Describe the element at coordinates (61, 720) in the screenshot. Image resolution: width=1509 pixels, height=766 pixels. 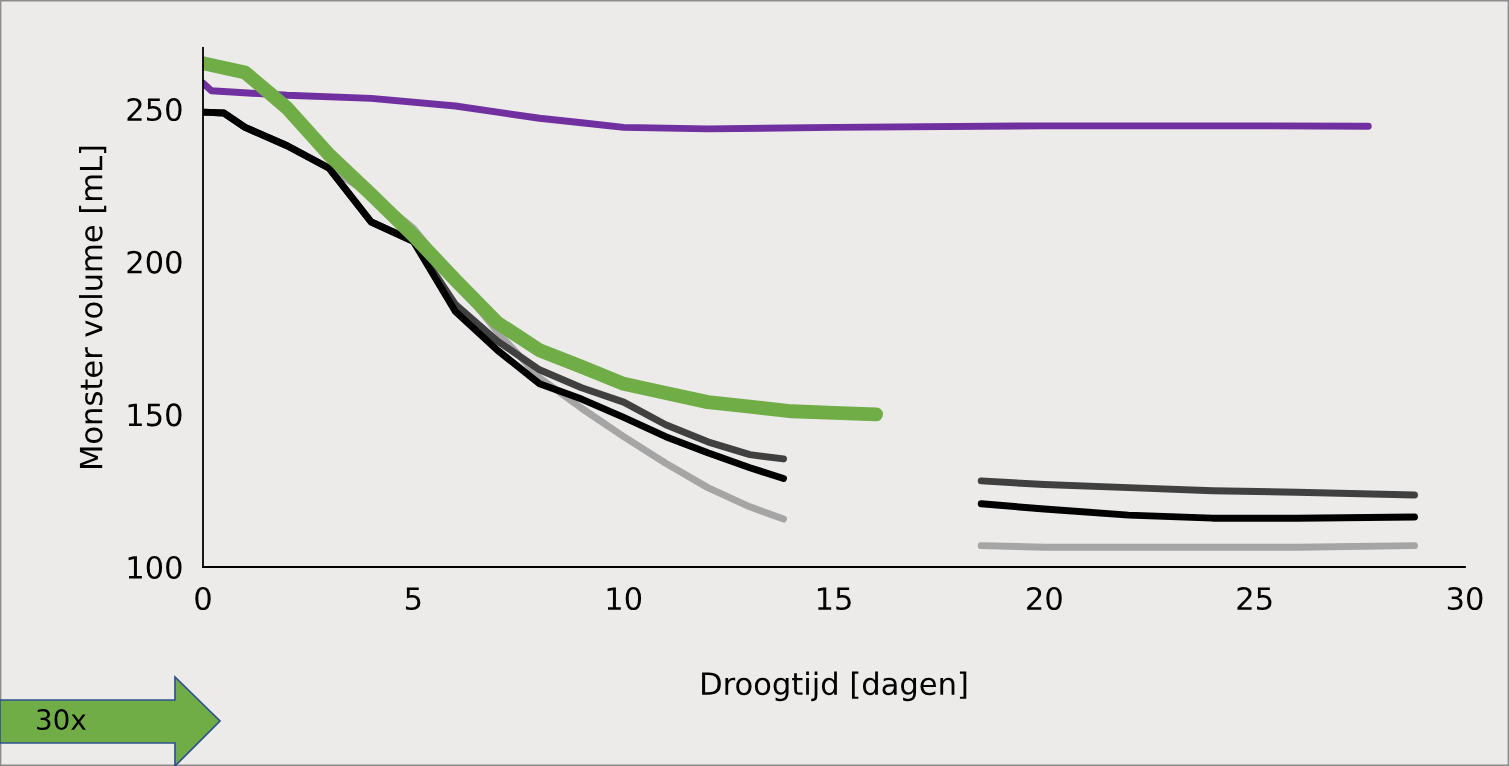
I see `text: 30x` at that location.